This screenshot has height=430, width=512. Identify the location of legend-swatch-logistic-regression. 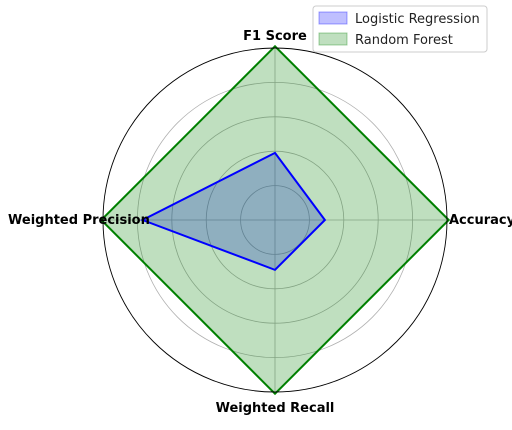
(333, 18).